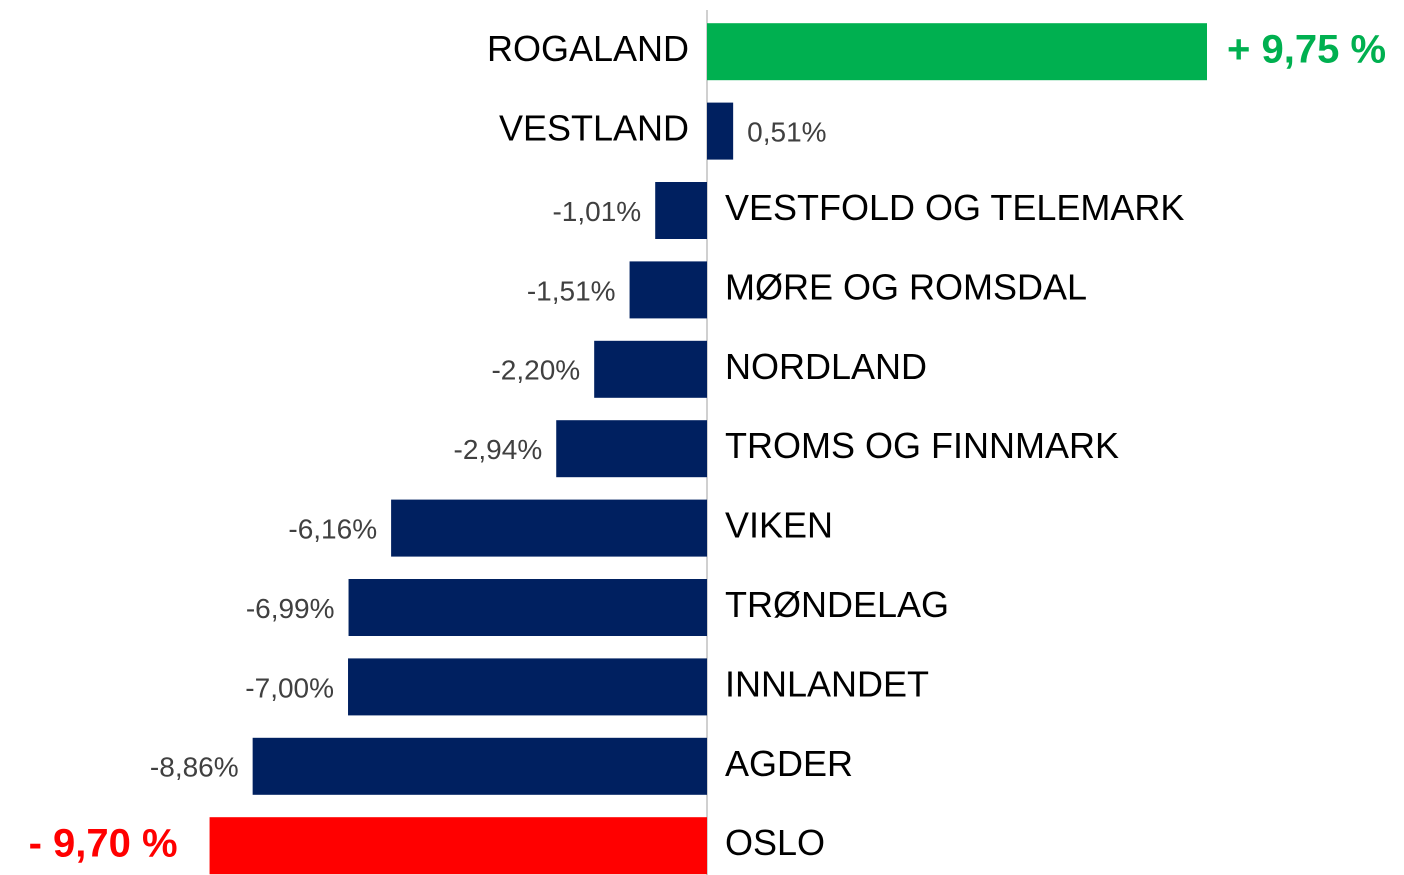  Describe the element at coordinates (775, 842) in the screenshot. I see `category-label: OSLO` at that location.